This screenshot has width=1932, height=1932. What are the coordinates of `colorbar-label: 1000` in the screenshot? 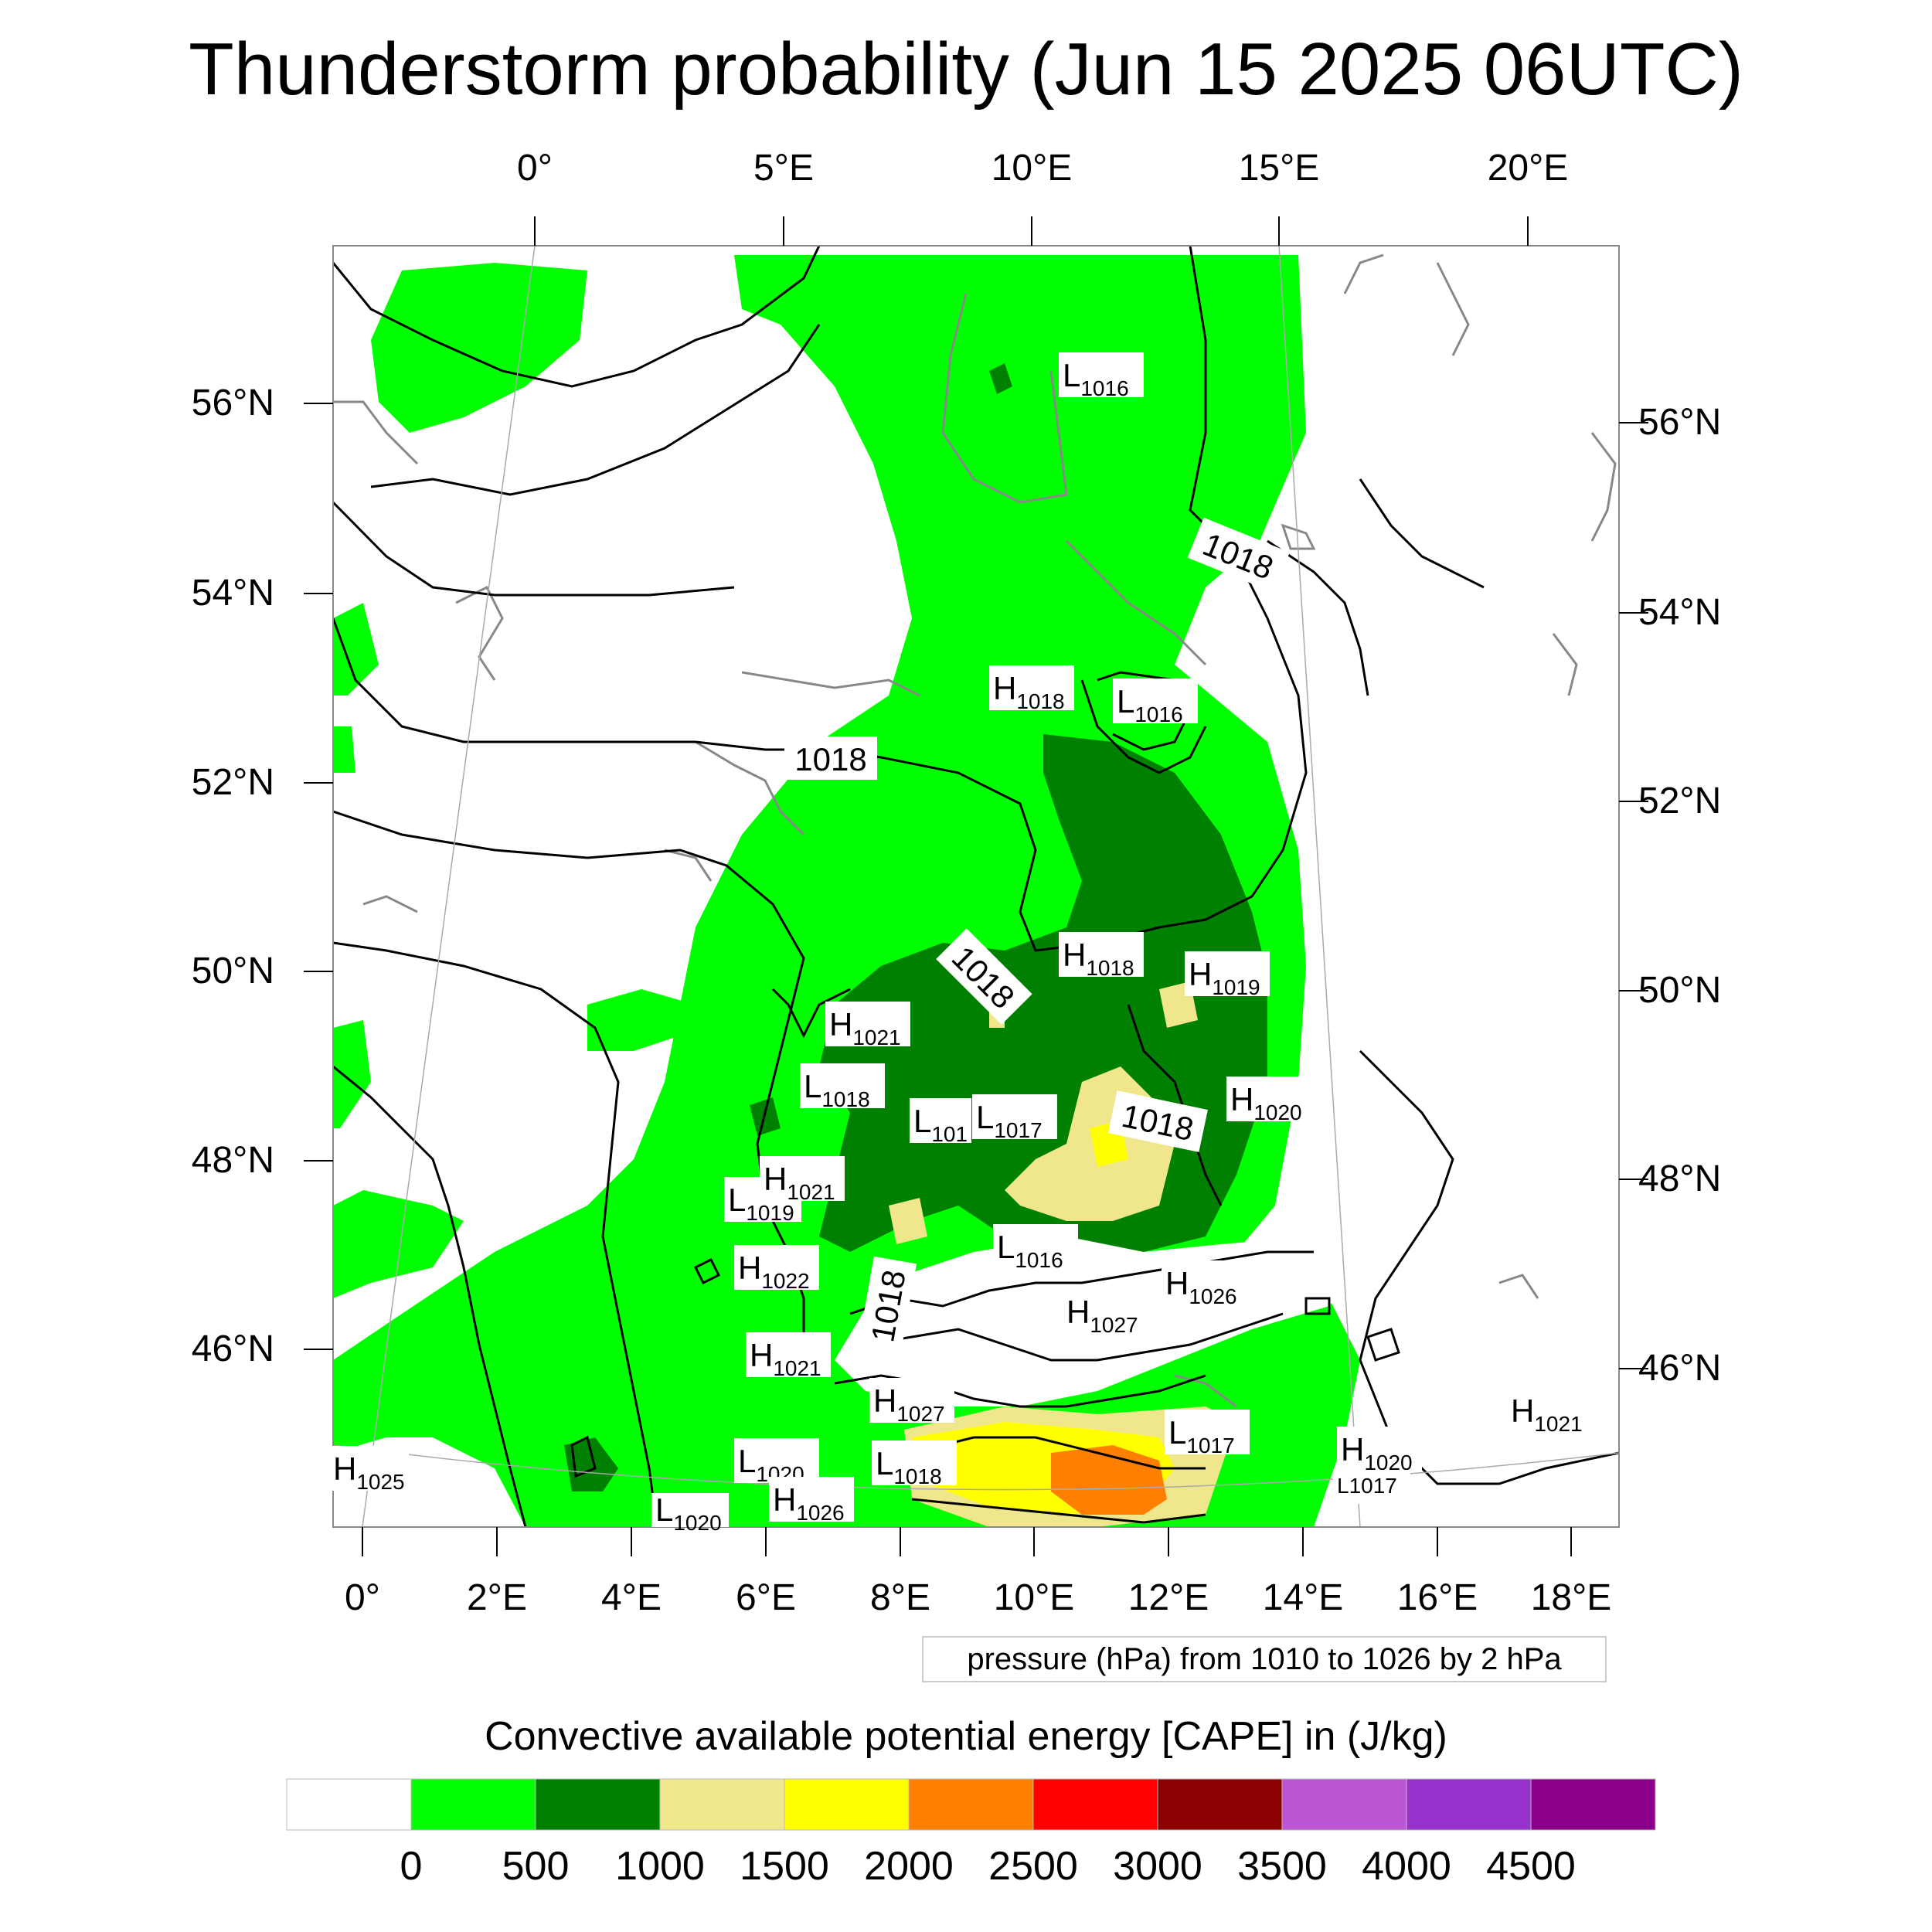 It's located at (660, 1867).